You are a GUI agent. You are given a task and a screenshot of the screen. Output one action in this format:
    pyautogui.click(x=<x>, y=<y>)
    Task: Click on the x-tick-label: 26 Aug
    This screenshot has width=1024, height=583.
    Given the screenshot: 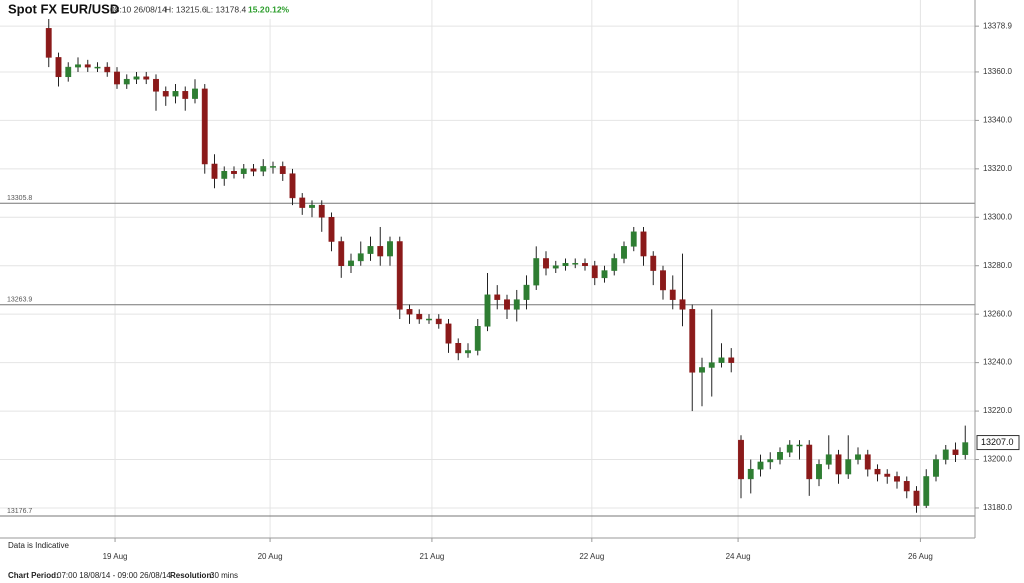 What is the action you would take?
    pyautogui.click(x=920, y=556)
    